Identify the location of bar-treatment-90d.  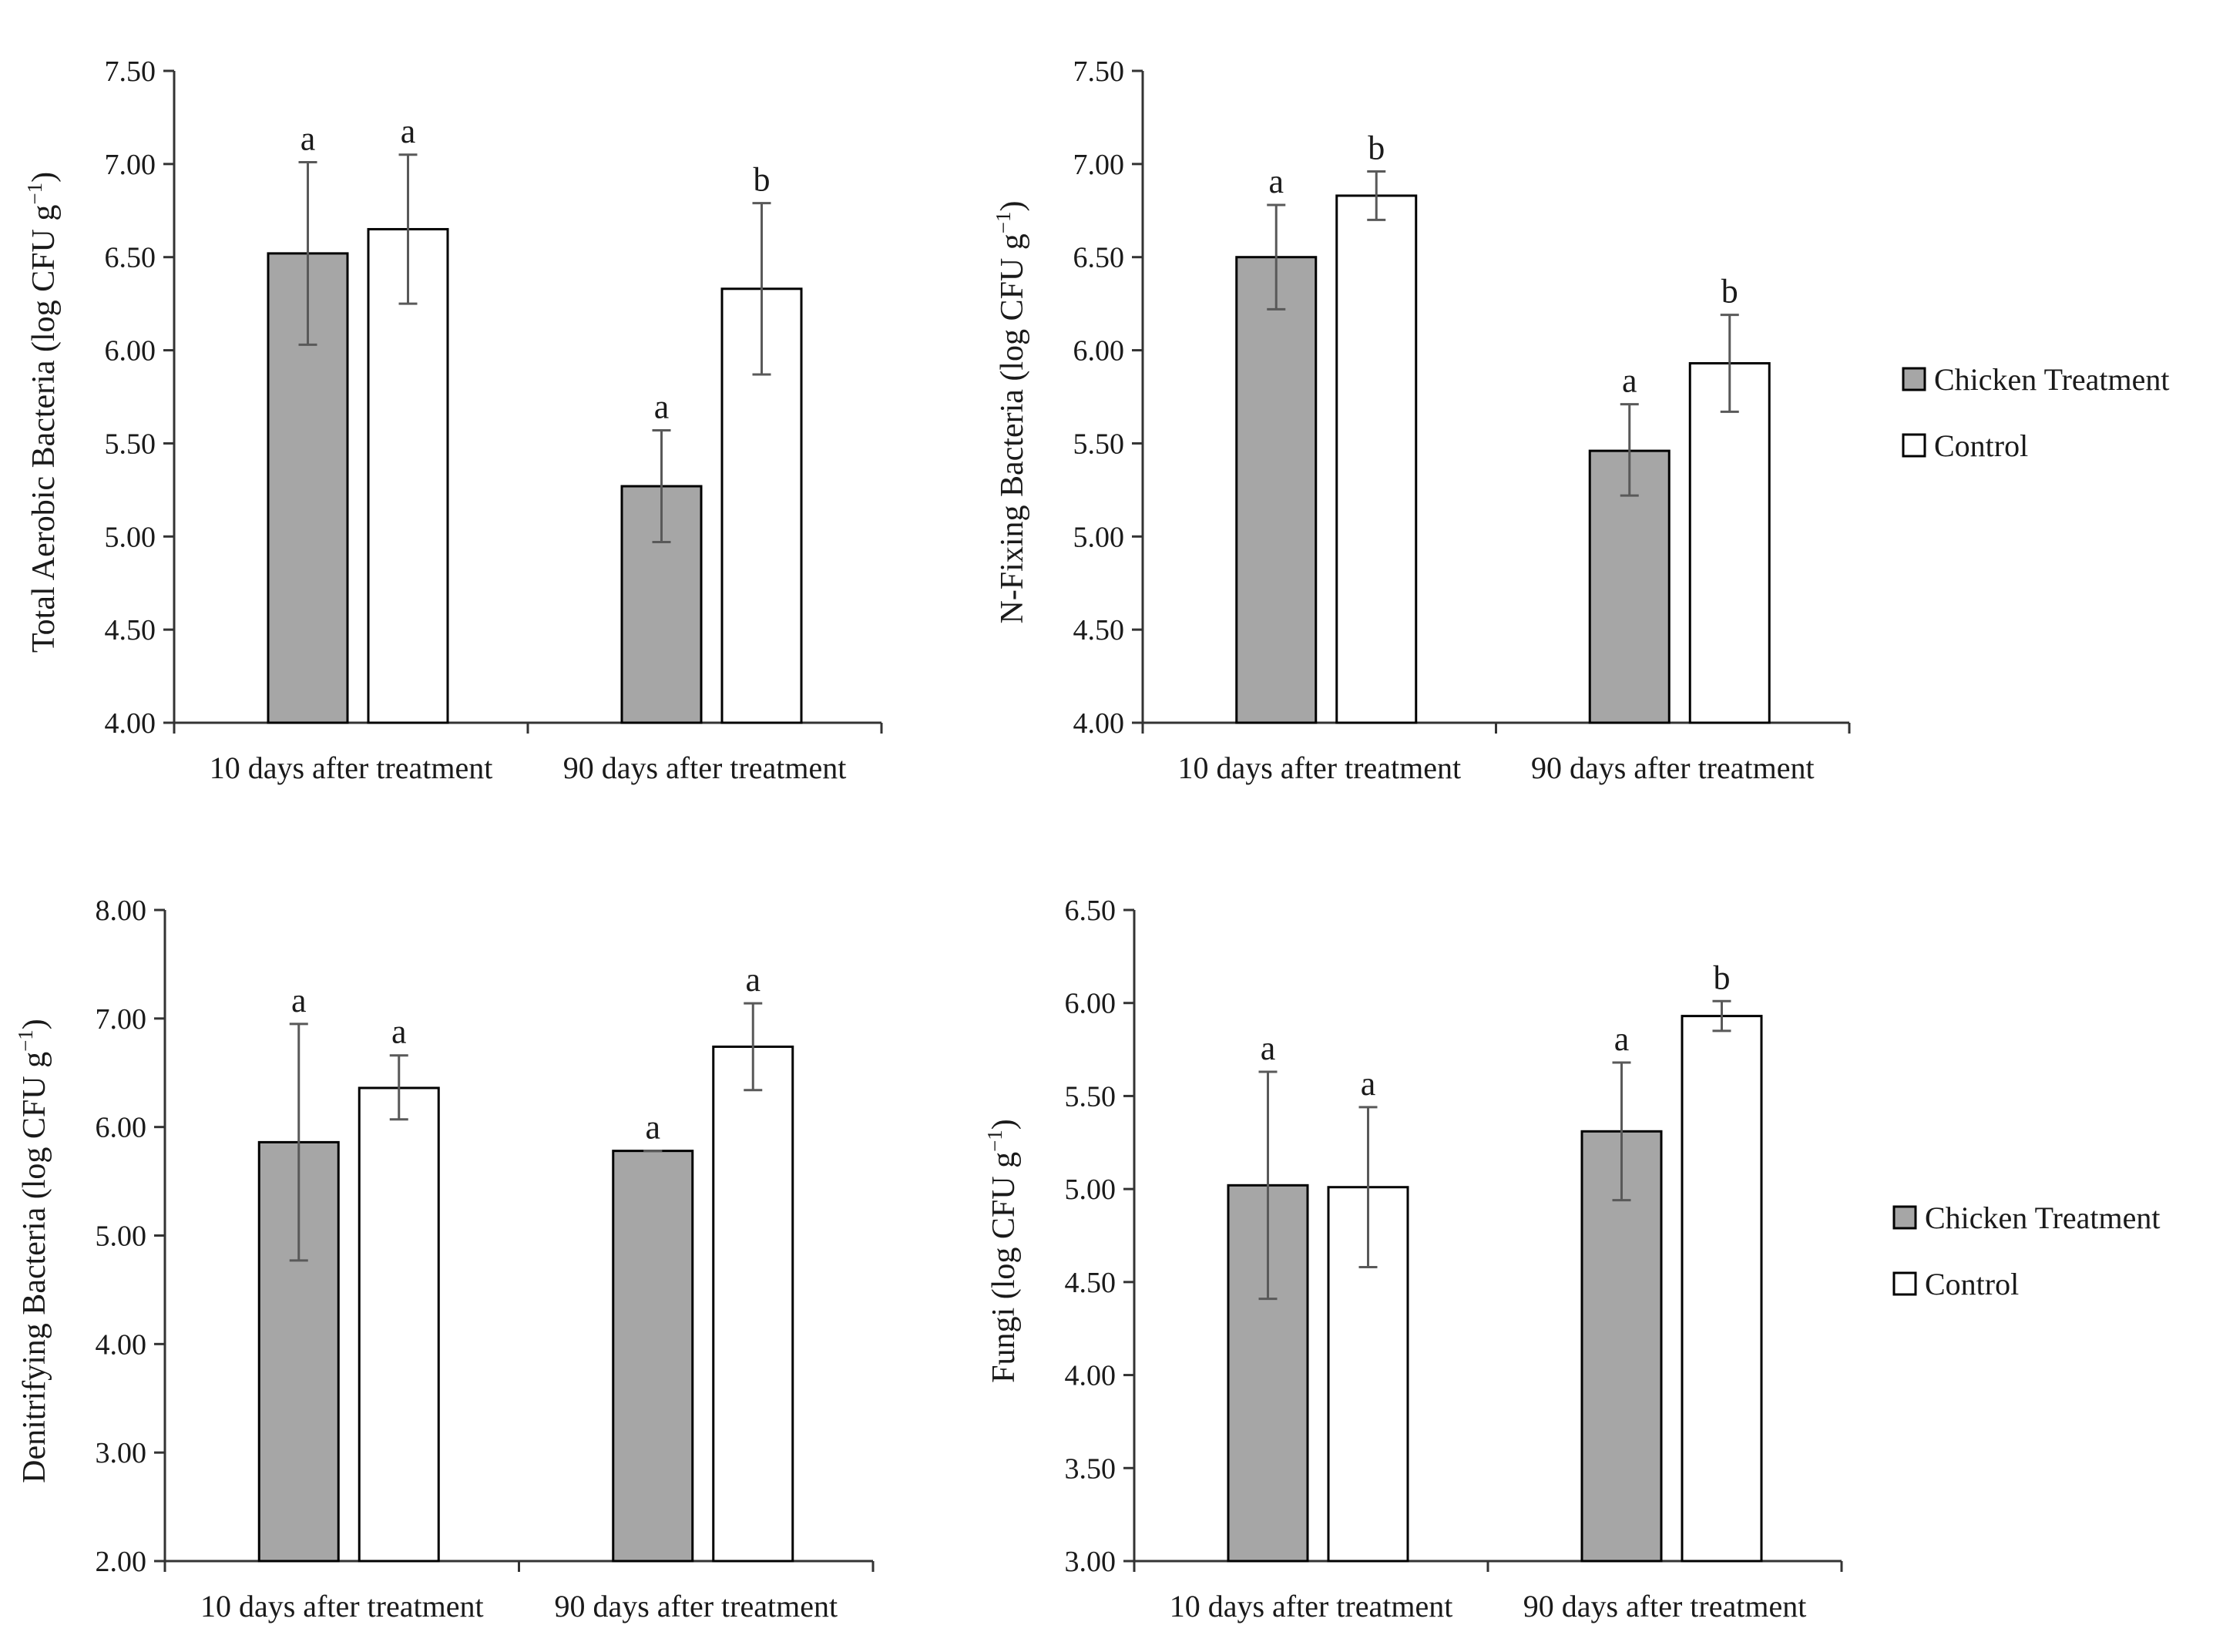
(653, 1356).